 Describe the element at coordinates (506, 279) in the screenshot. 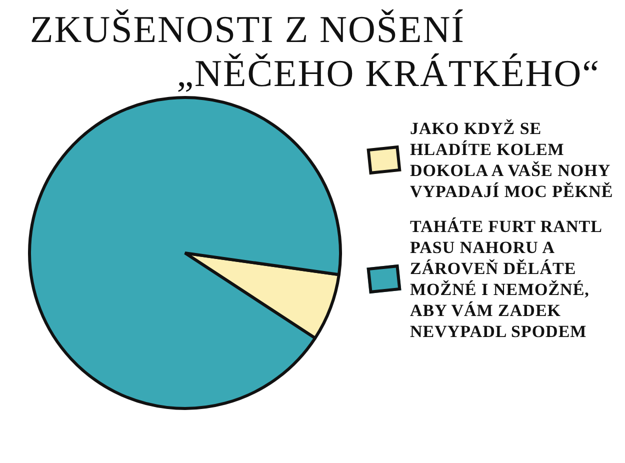

I see `legend-label: TAHÁTE FURT RANTL PASU NAHORU A ZÁROVEŇ DĚLÁTE MOŽNÉ I NEMOŽNÉ, ABY VÁM ZADEK NEVYPADL SPODEM` at that location.